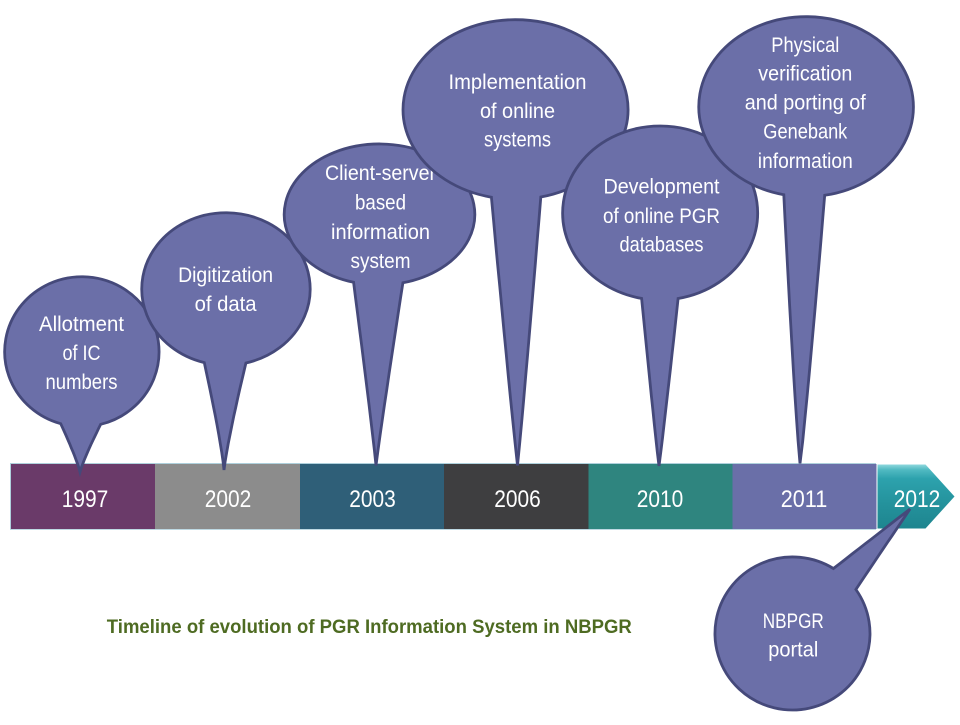  Describe the element at coordinates (917, 499) in the screenshot. I see `svg-text: 2012` at that location.